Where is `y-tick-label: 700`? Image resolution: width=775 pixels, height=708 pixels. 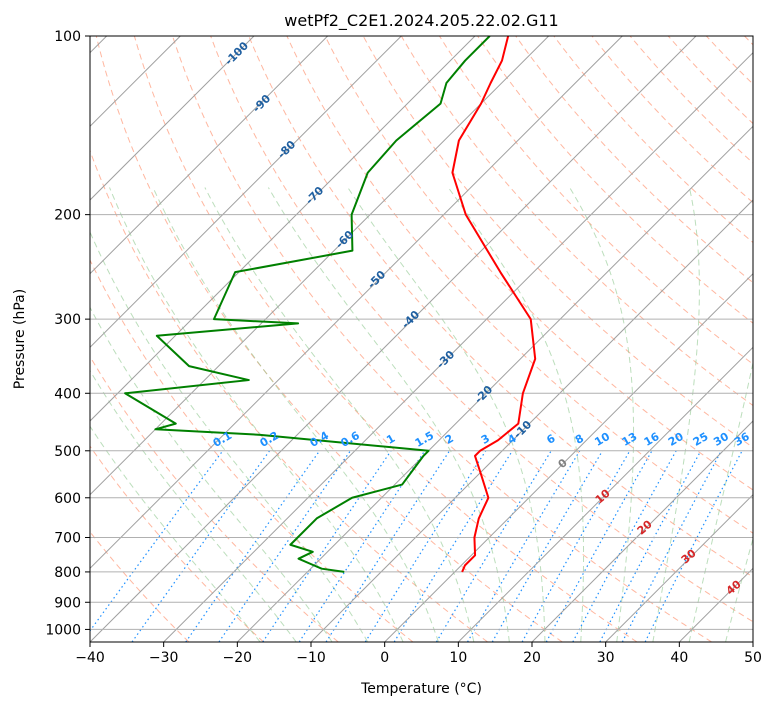
y-tick-label: 700 is located at coordinates (67, 539).